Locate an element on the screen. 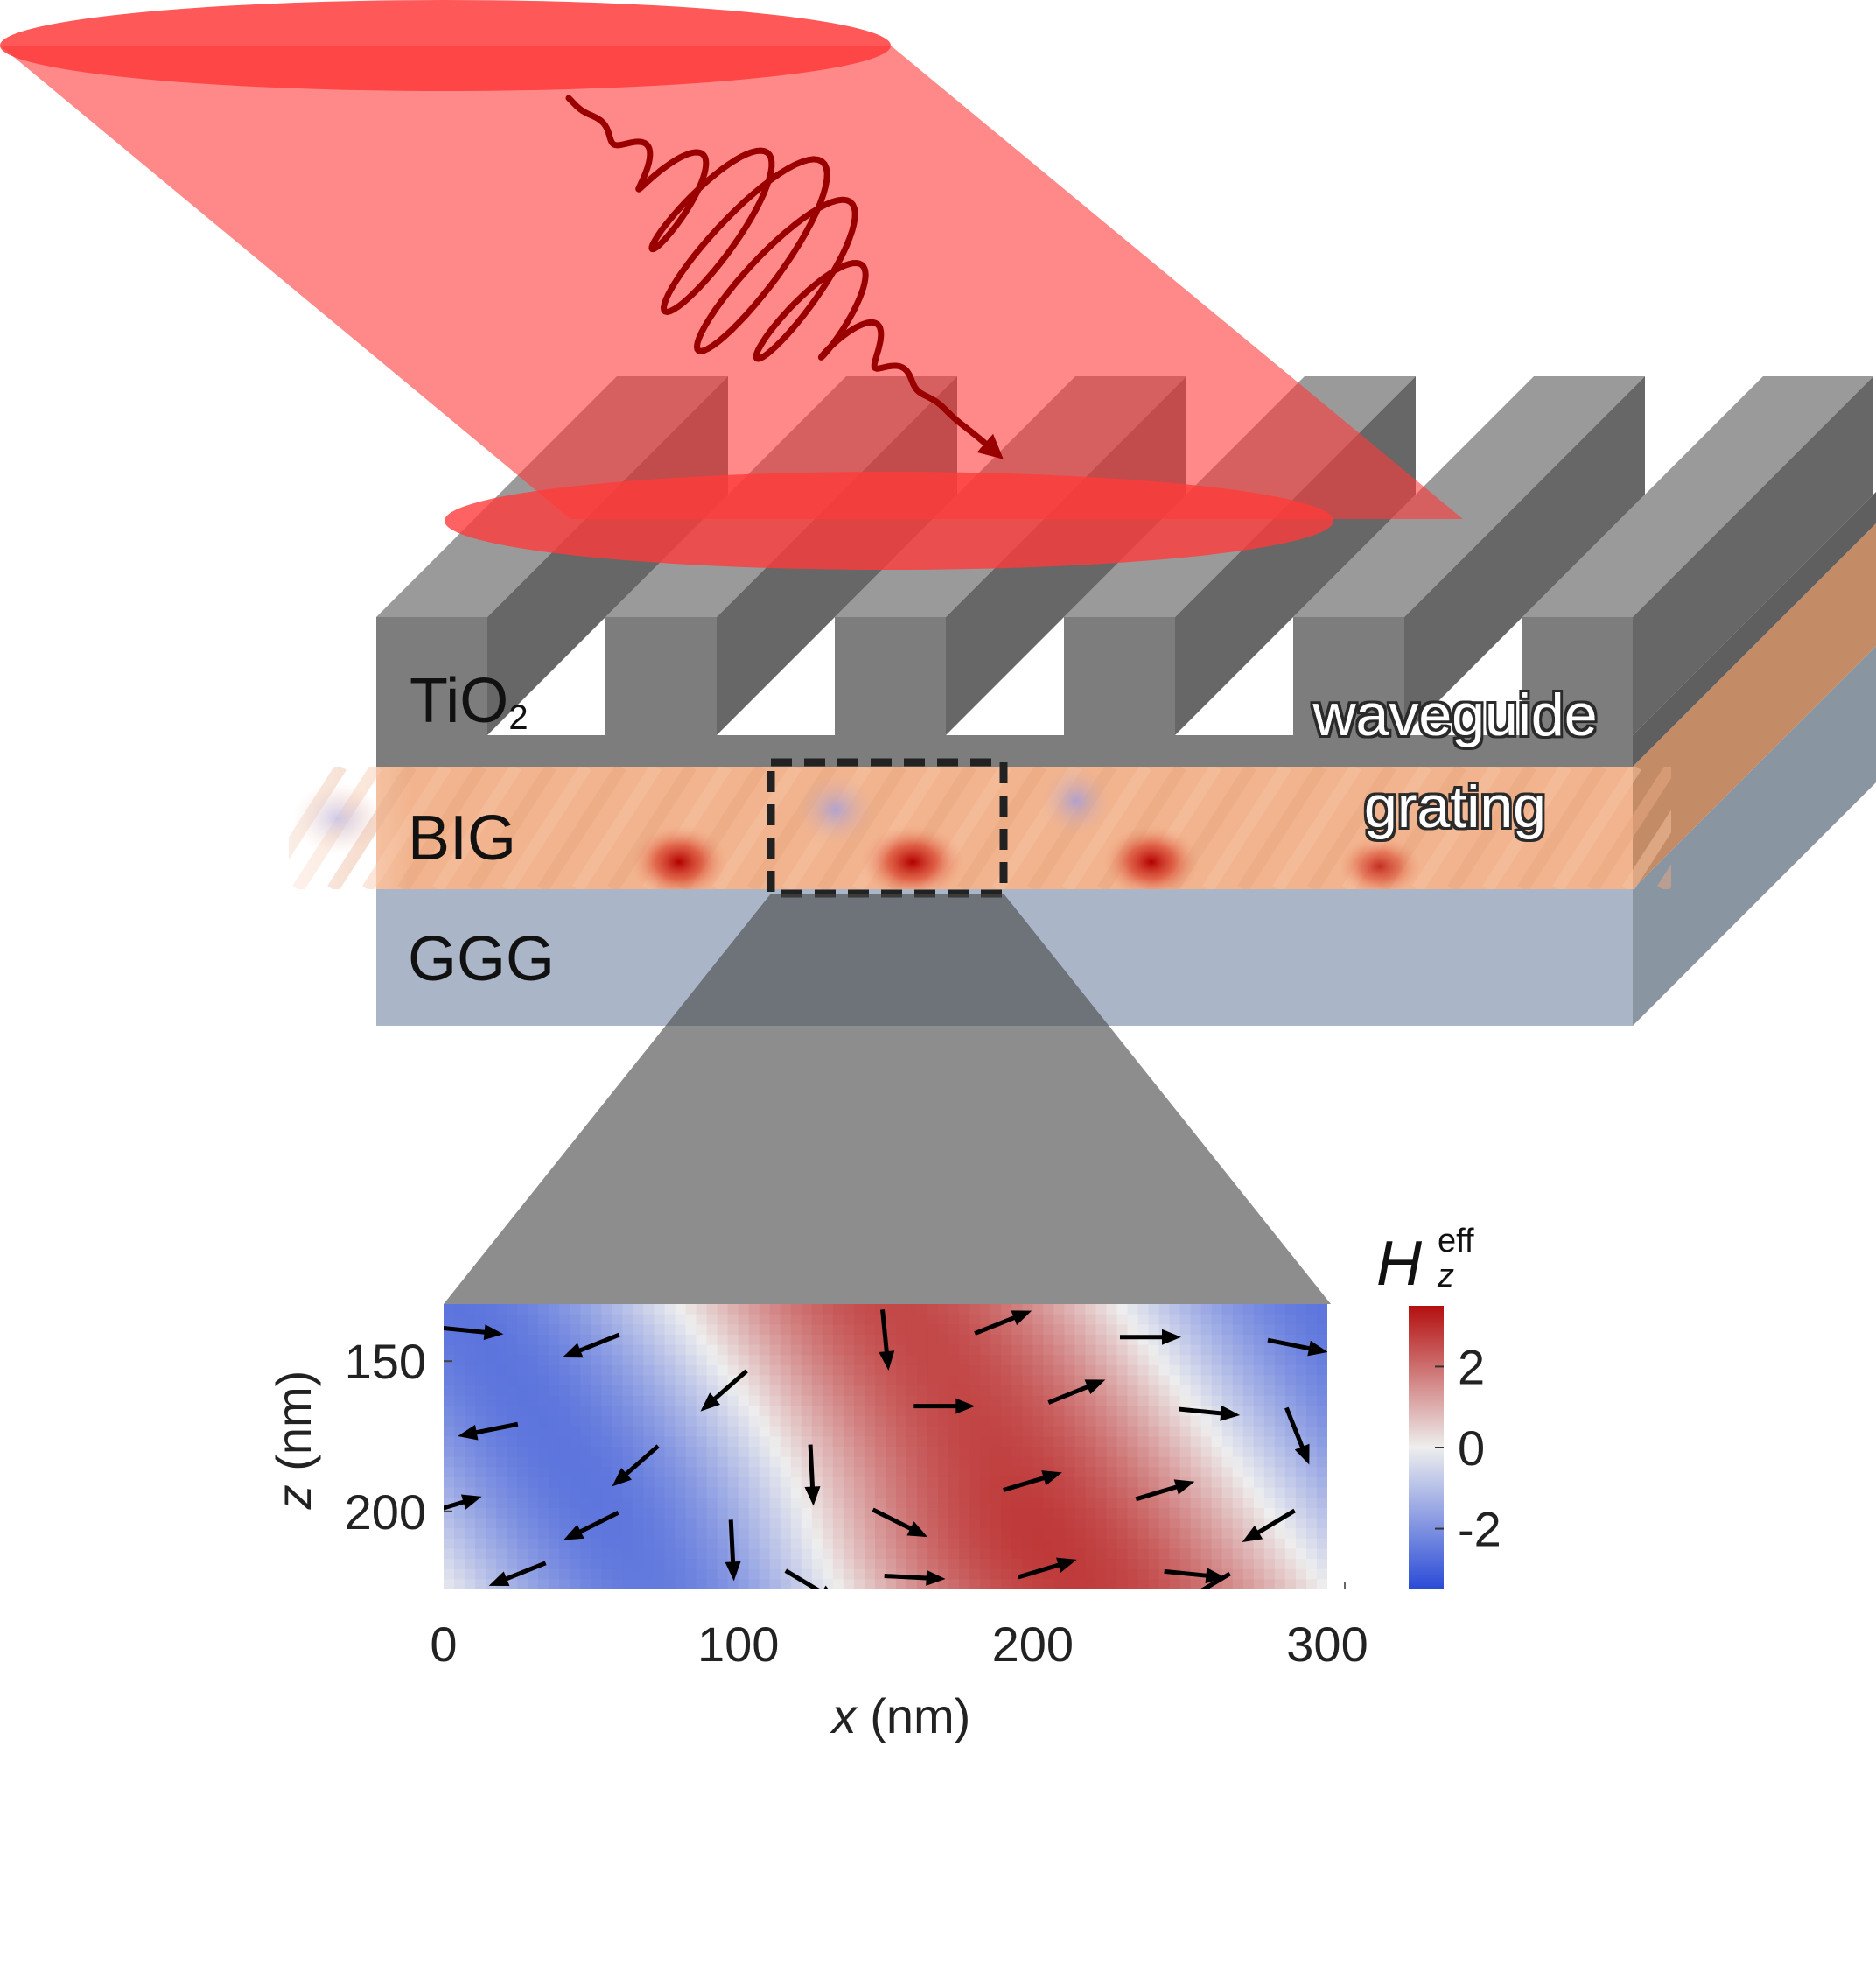  vector-arrow is located at coordinates (1076, 1392).